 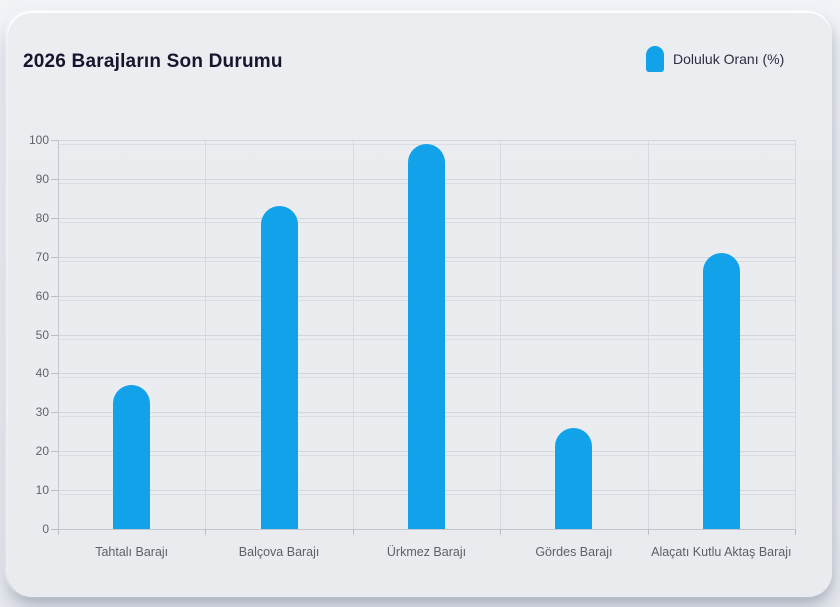 I want to click on legend-item: Doluluk Oranı (%), so click(x=715, y=59).